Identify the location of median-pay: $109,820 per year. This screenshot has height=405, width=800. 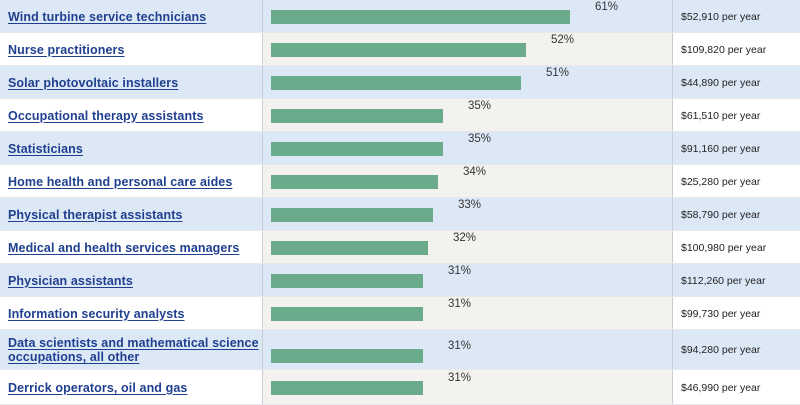
(724, 49).